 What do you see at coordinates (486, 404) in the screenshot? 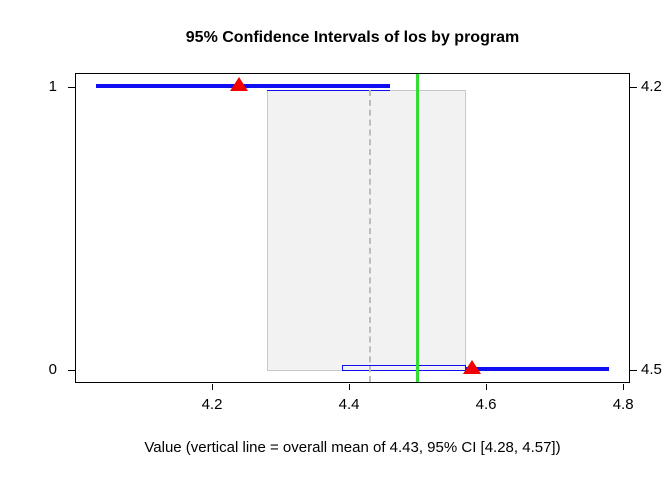
I see `x-tick-label: 4.6` at bounding box center [486, 404].